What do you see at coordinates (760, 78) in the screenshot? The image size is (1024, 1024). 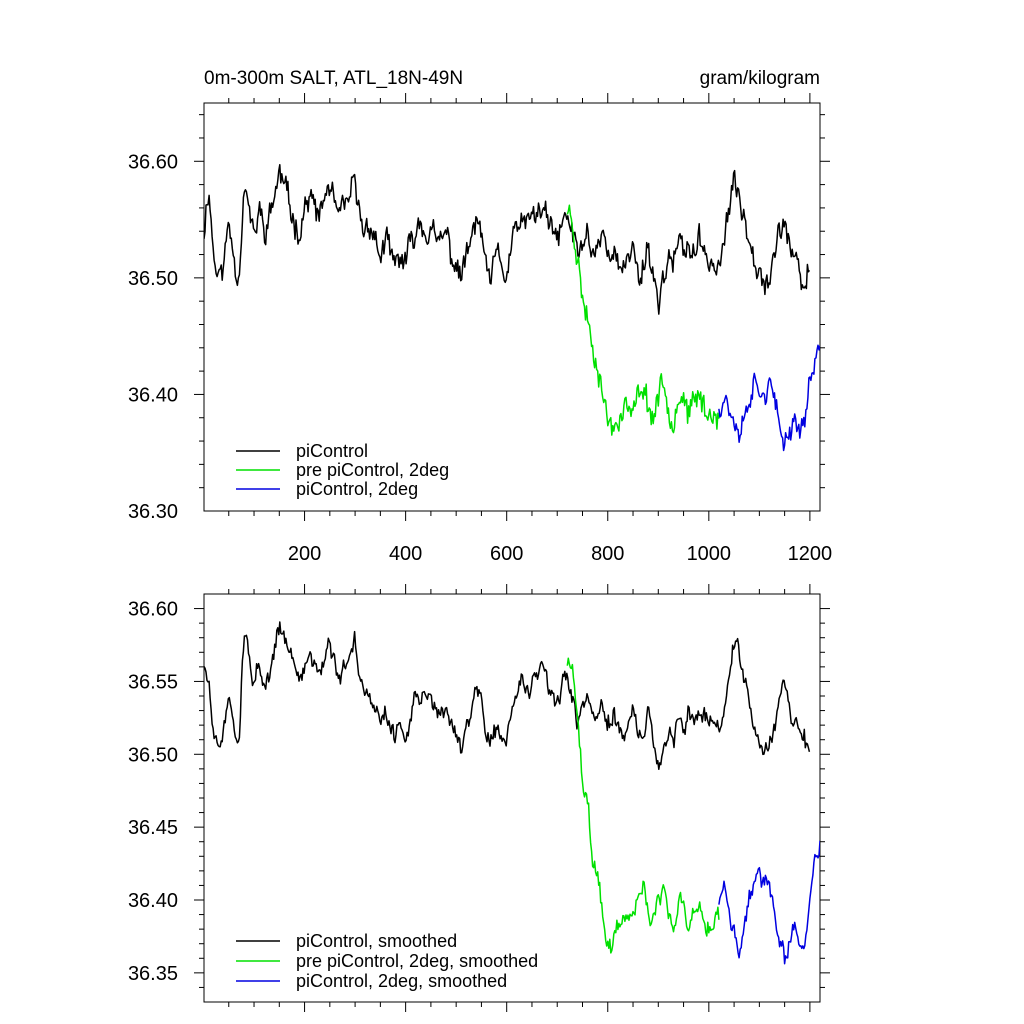 I see `top-chart-units: gram/kilogram` at bounding box center [760, 78].